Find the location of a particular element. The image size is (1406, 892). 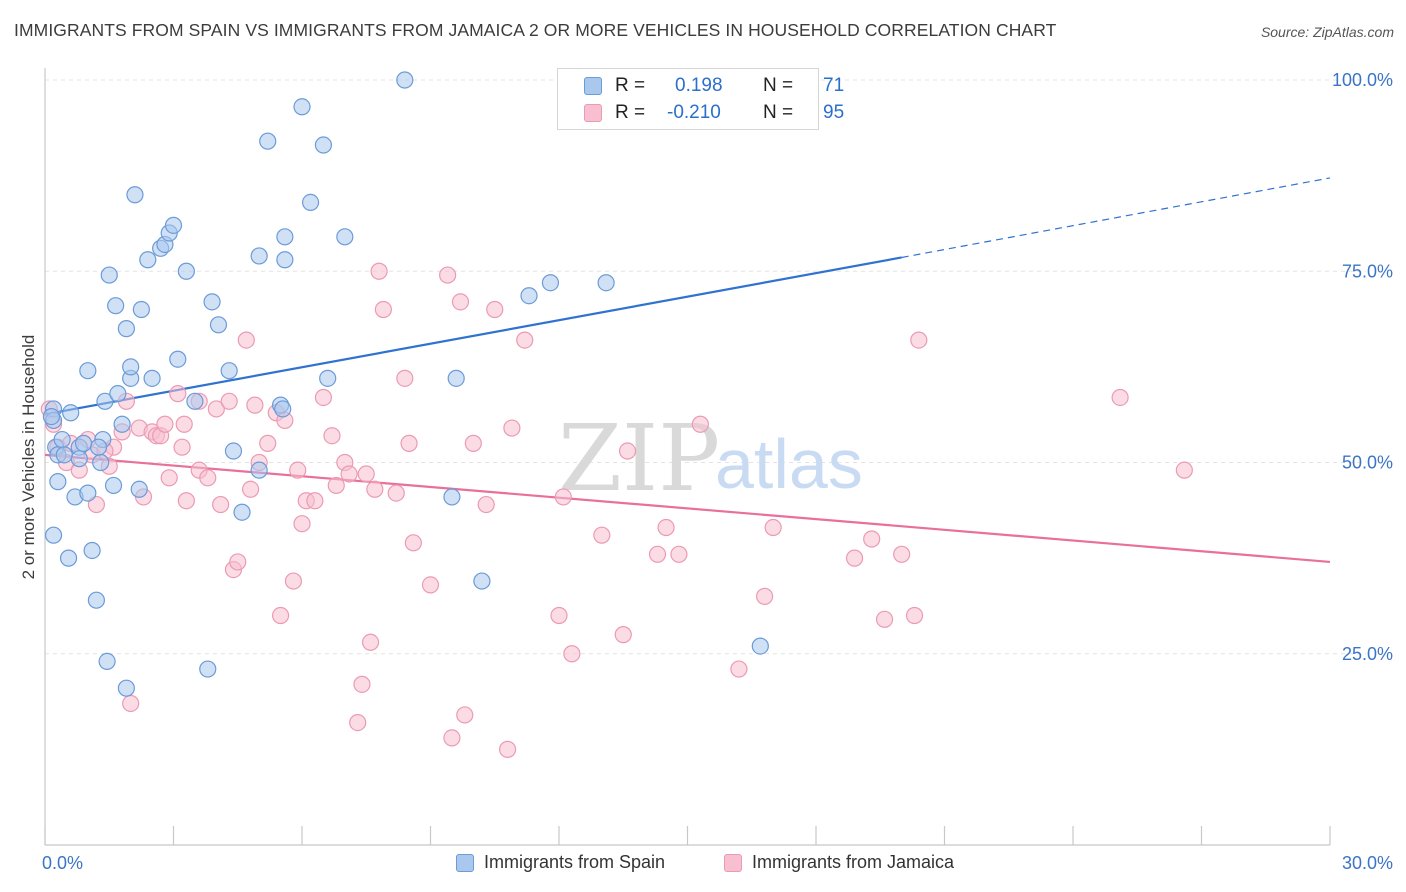

jamaica-swatch is located at coordinates (593, 113).